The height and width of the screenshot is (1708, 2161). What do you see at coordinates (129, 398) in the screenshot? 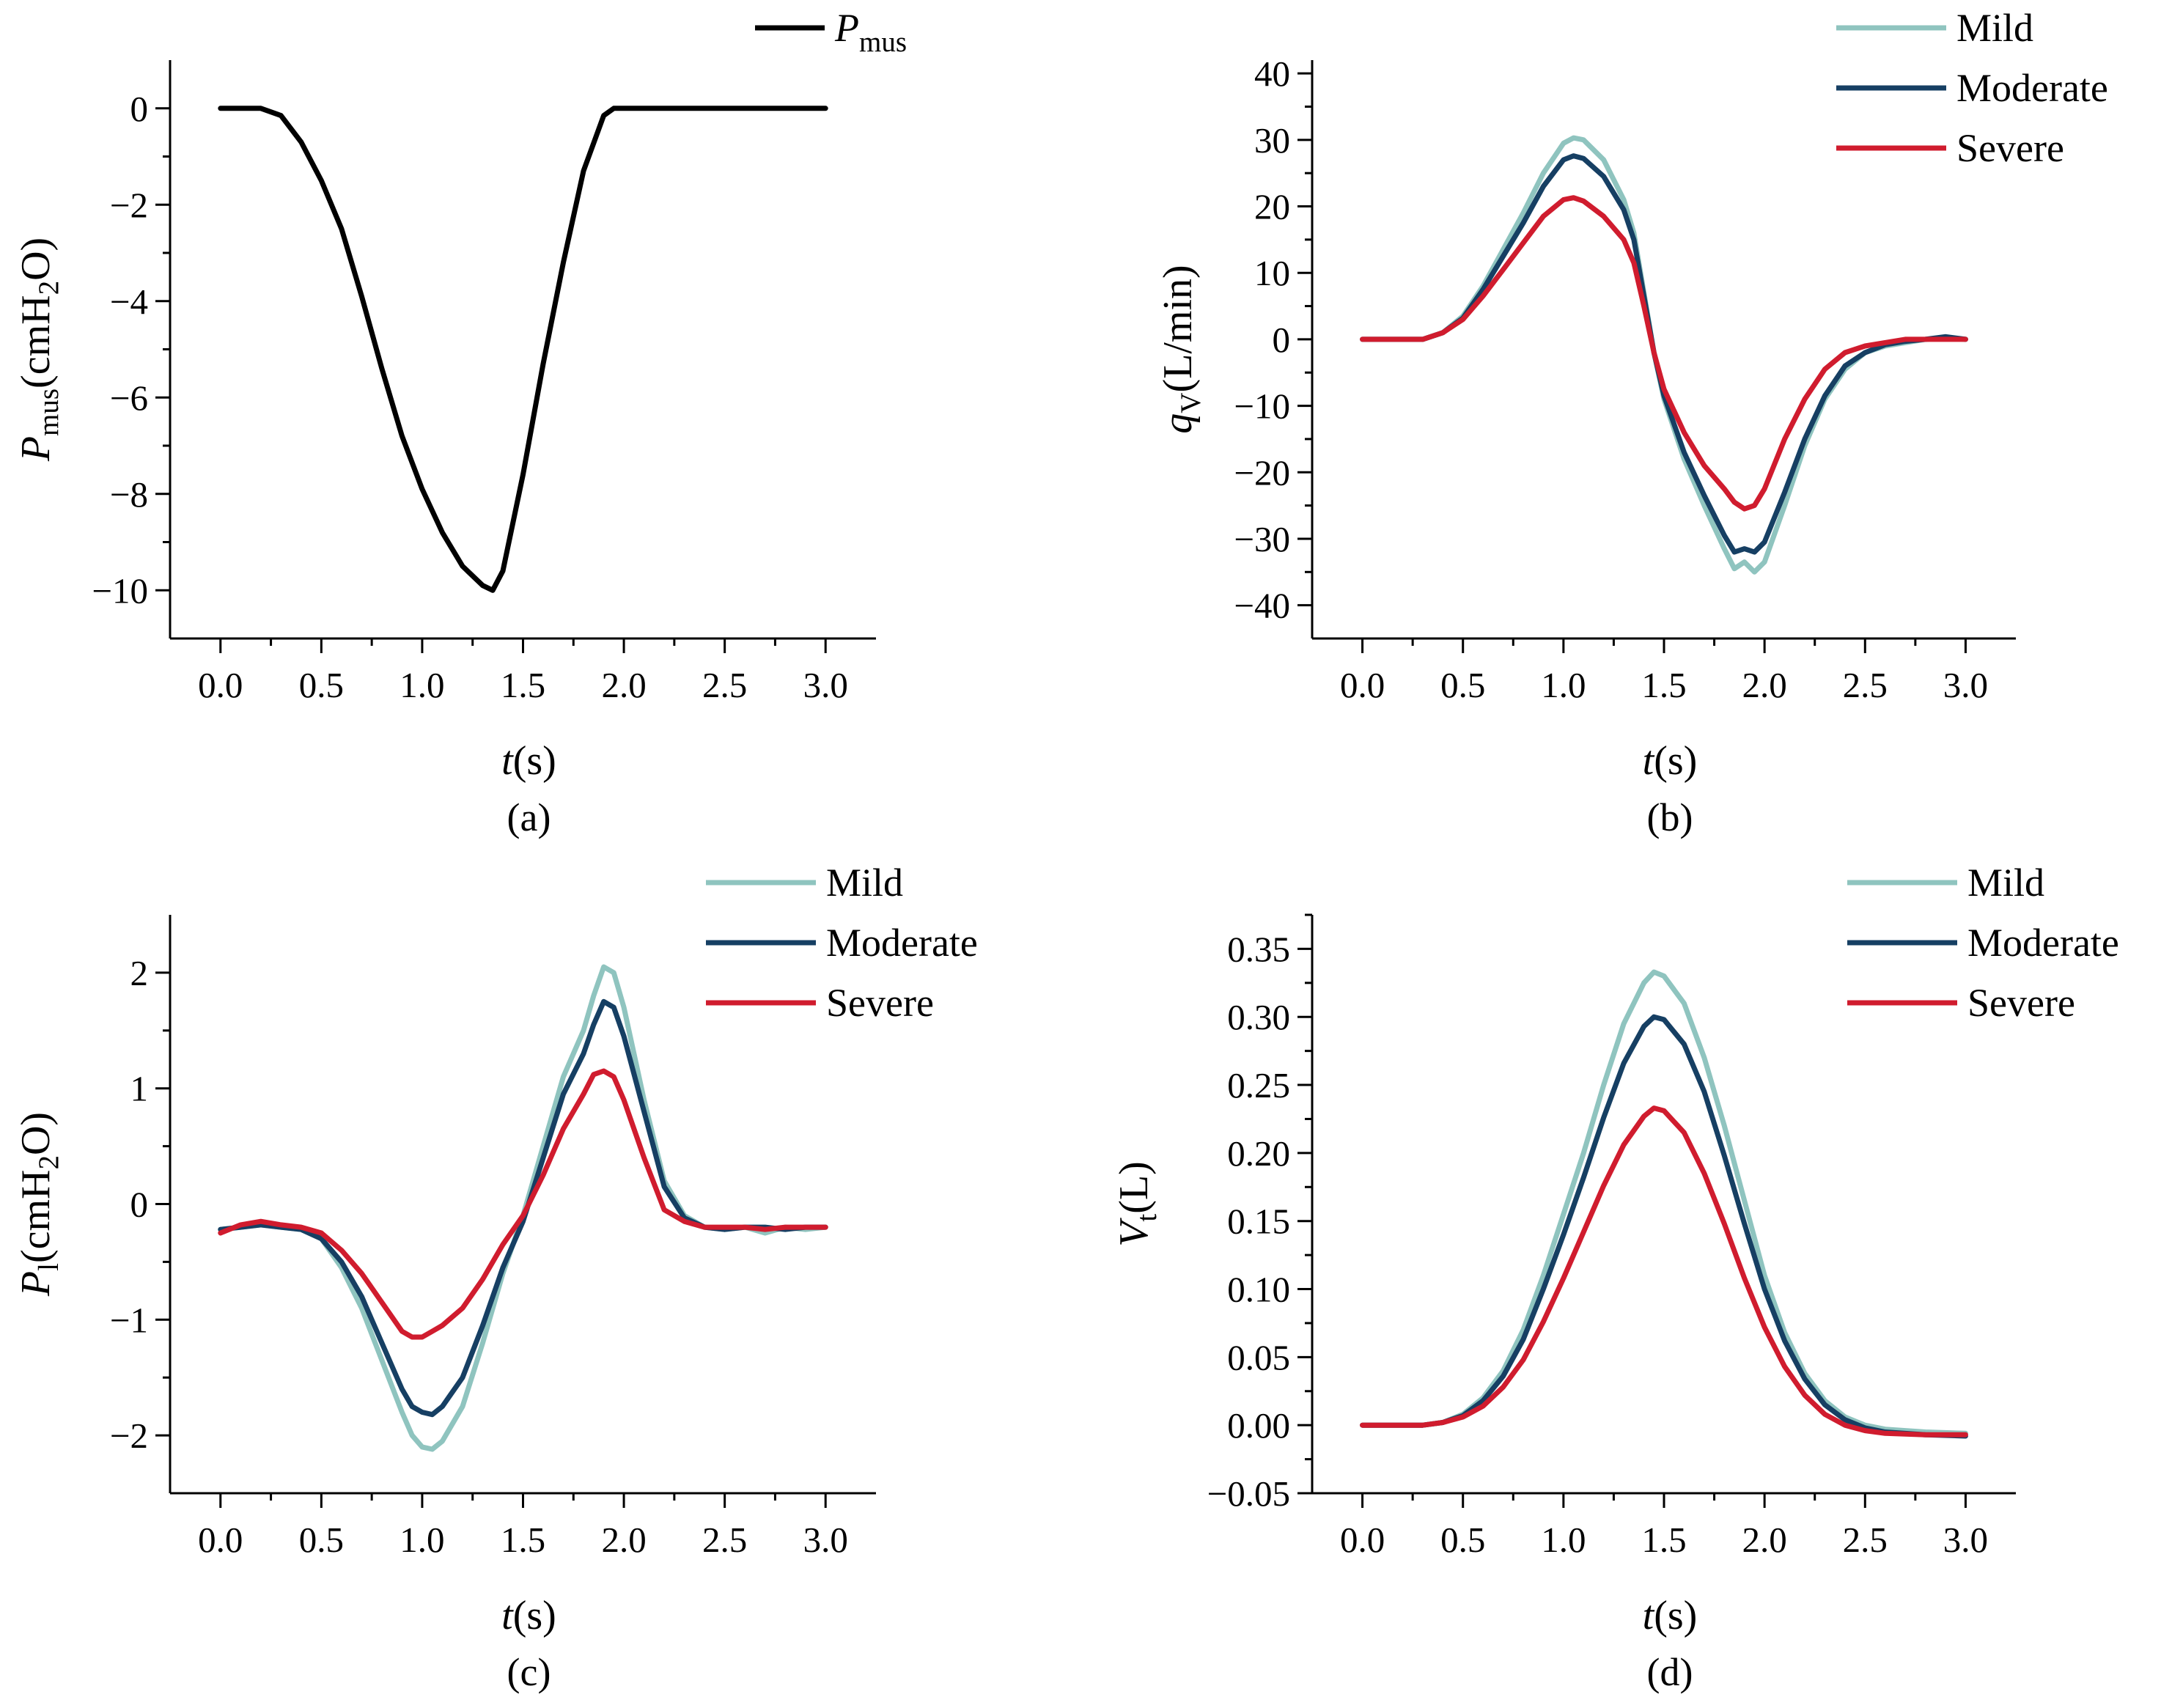
I see `y-tick-label: −6` at bounding box center [129, 398].